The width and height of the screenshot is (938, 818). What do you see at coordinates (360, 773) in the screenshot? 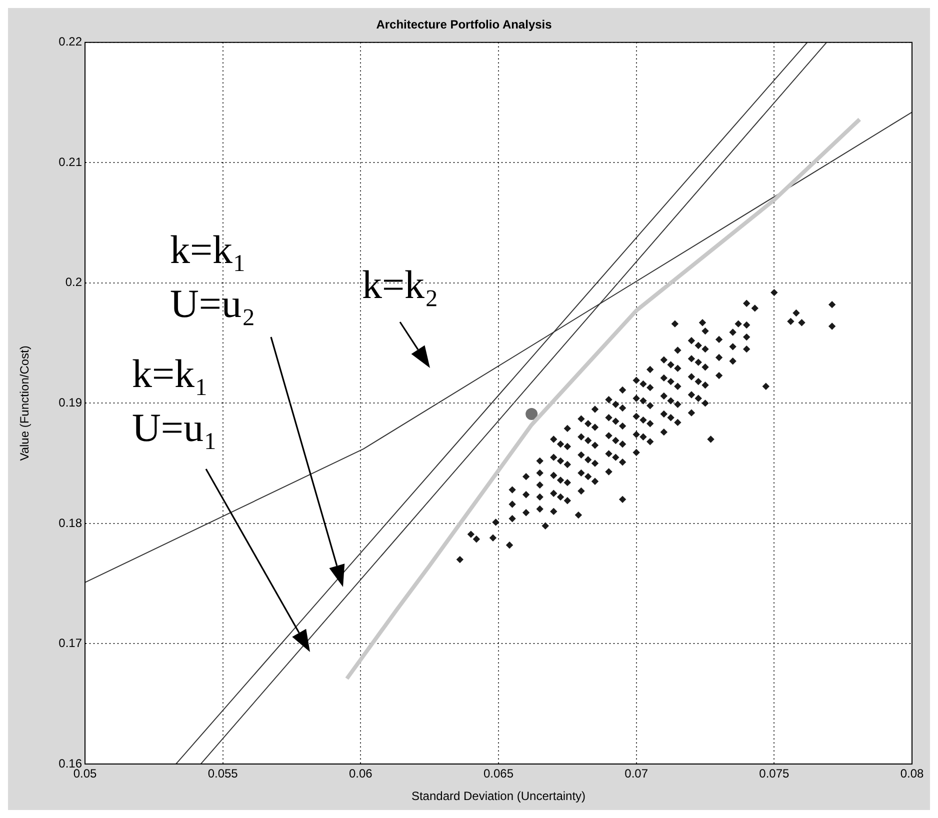
I see `x-tick-label: 0.06` at bounding box center [360, 773].